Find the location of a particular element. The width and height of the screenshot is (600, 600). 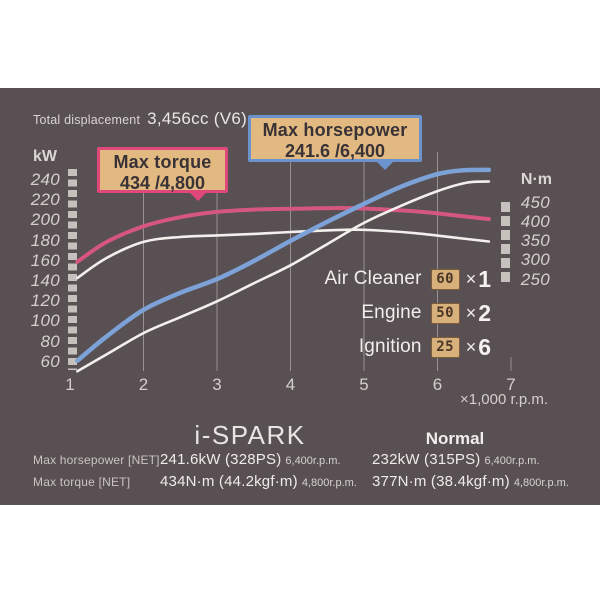

spec-value-ispark: 434N·m (44.2kgf·m) 4,800r.p.m. is located at coordinates (258, 481).